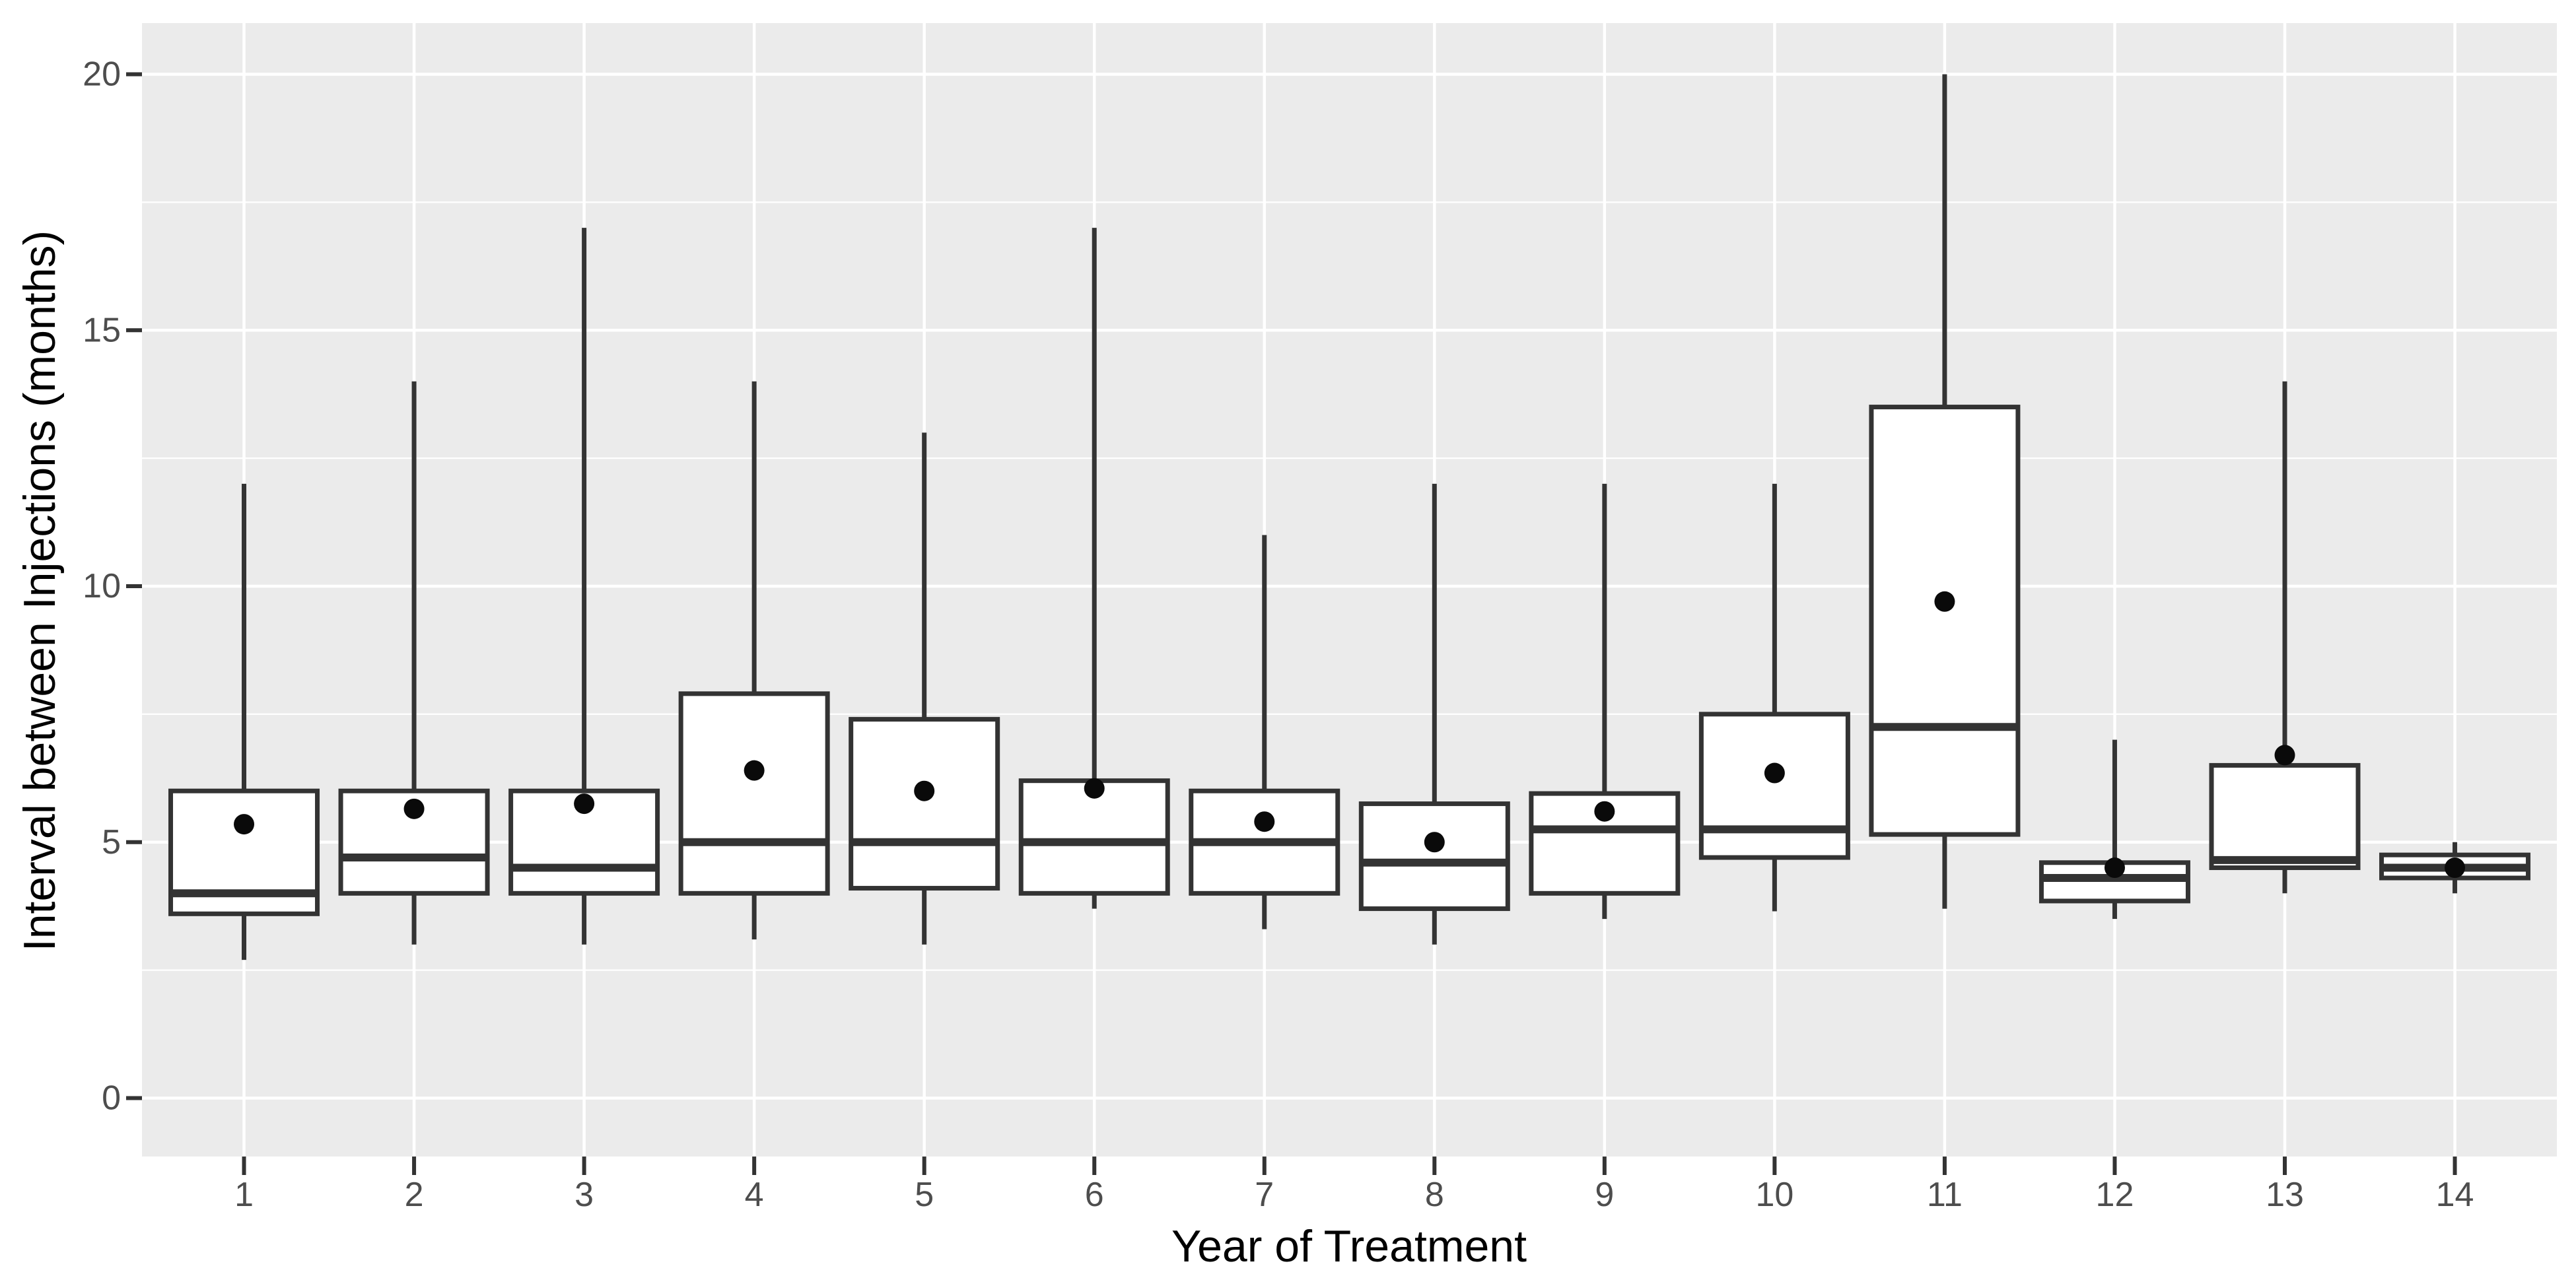  What do you see at coordinates (102, 330) in the screenshot?
I see `y-tick-label-15: 15` at bounding box center [102, 330].